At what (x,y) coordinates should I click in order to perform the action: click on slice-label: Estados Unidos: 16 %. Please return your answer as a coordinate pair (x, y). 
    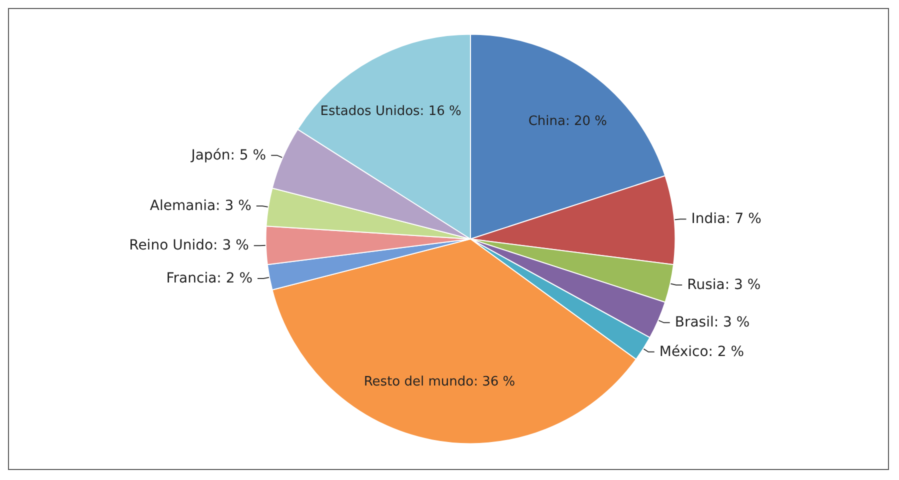
    Looking at the image, I should click on (391, 112).